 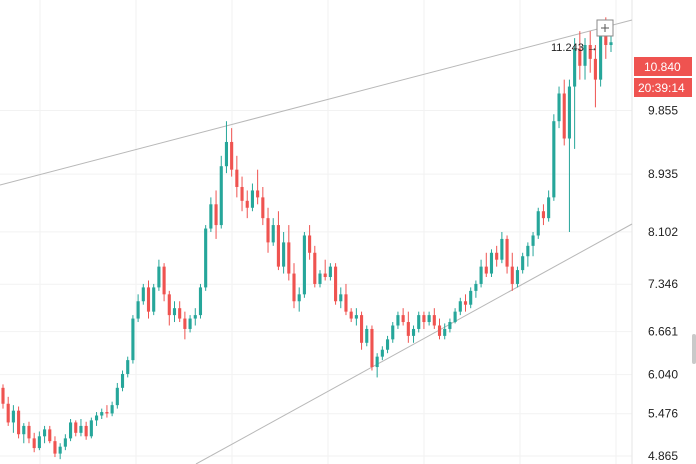 What do you see at coordinates (694, 349) in the screenshot?
I see `scrollbar-handle` at bounding box center [694, 349].